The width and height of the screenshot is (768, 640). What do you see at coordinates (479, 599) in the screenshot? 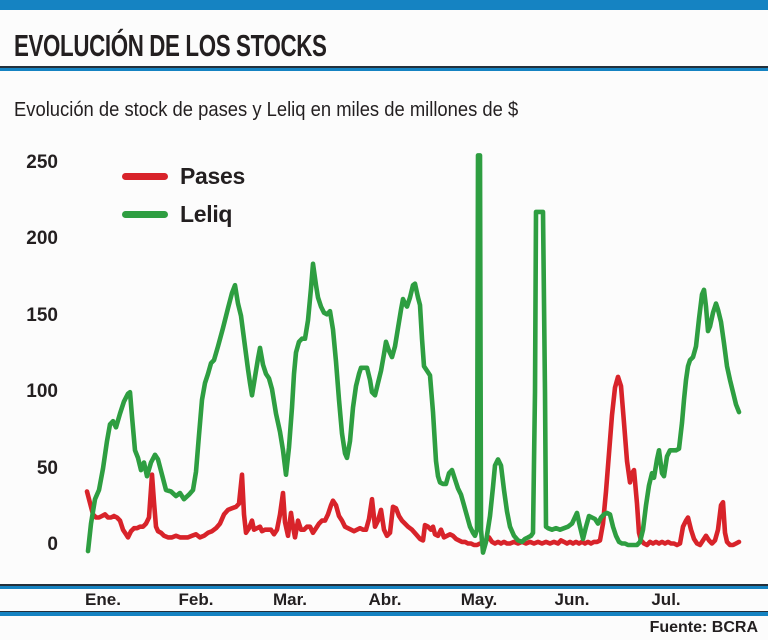
I see `x-month-label: May.` at bounding box center [479, 599].